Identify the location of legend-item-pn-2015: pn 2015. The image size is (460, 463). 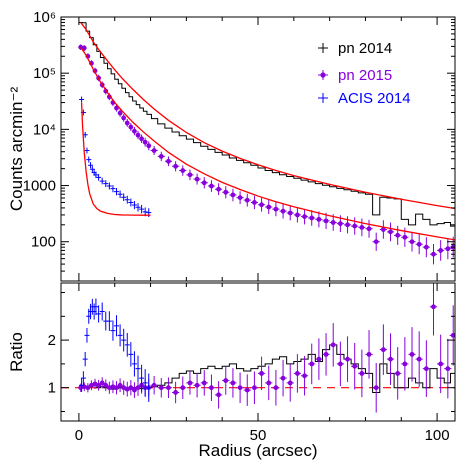
(355, 75).